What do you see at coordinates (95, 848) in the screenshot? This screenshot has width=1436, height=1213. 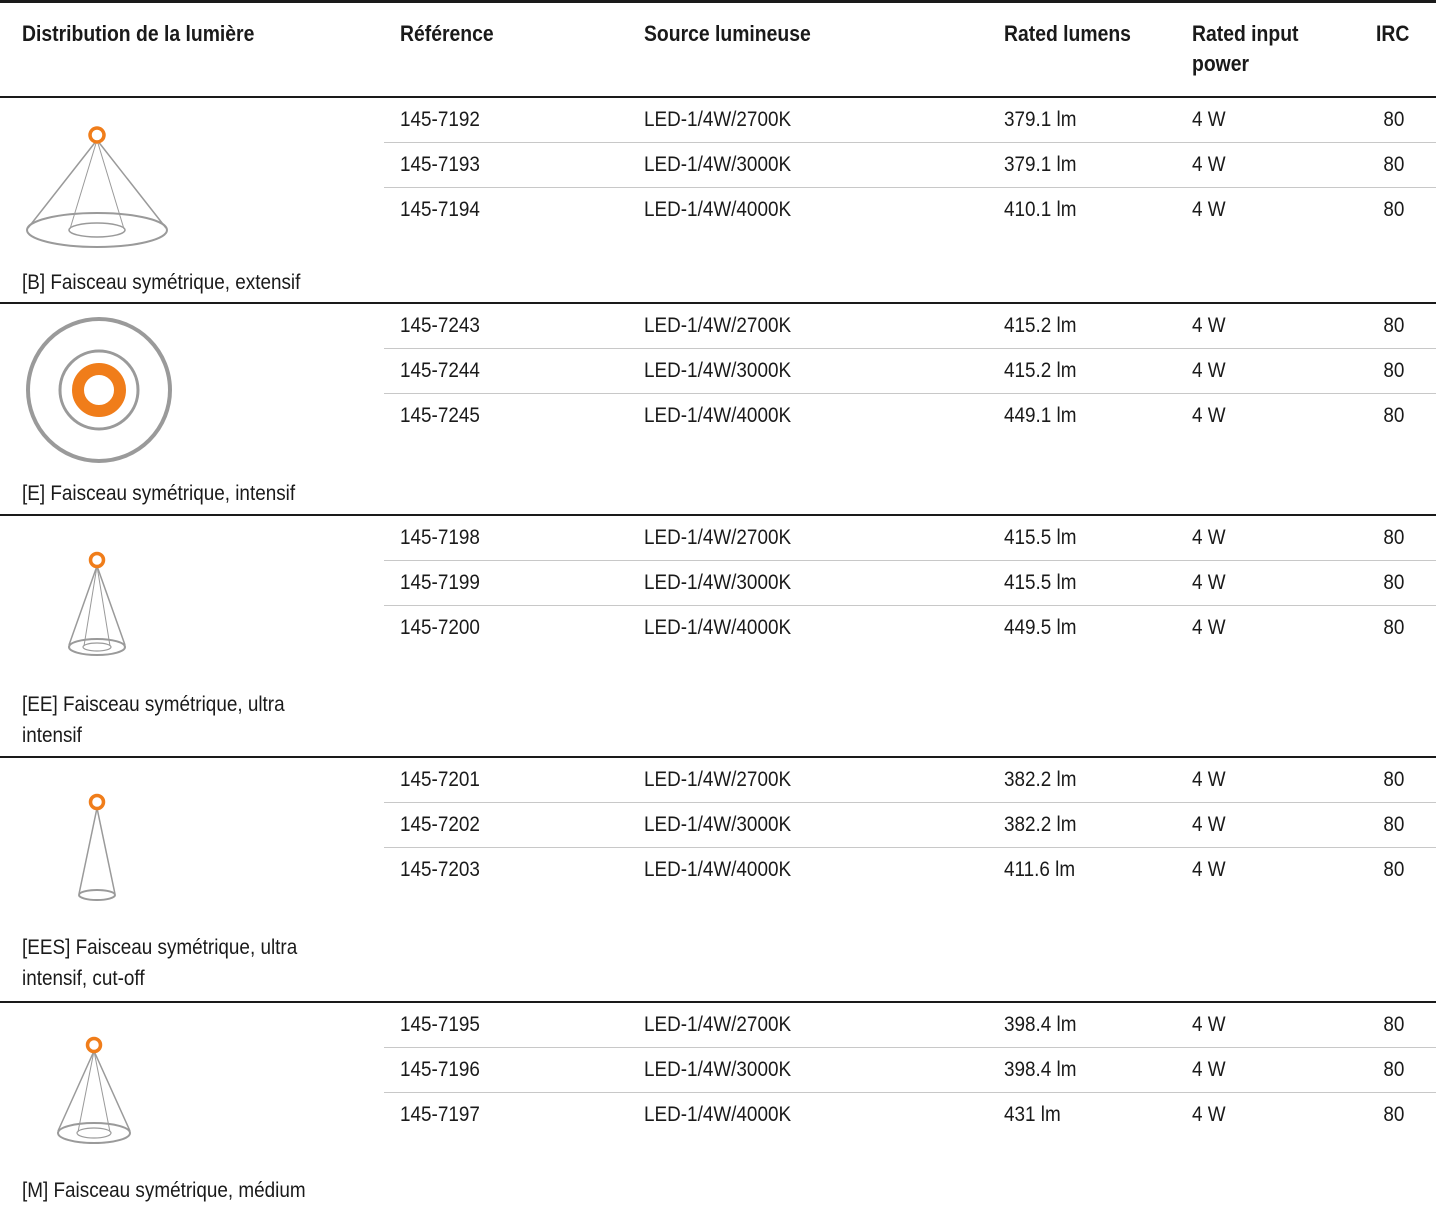 I see `cutoff-beam-cone-icon` at bounding box center [95, 848].